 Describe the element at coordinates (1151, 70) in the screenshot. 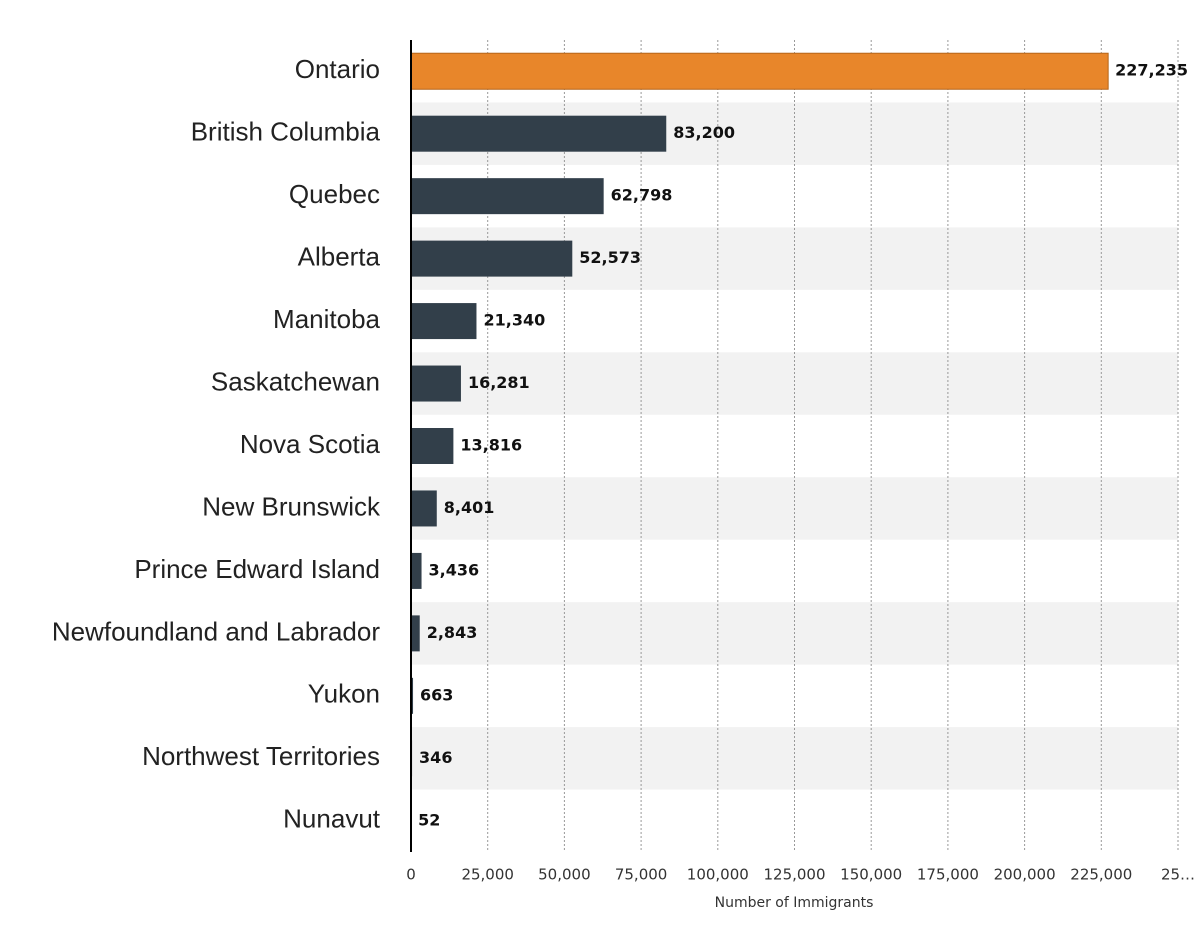

I see `value-label: 227,235` at that location.